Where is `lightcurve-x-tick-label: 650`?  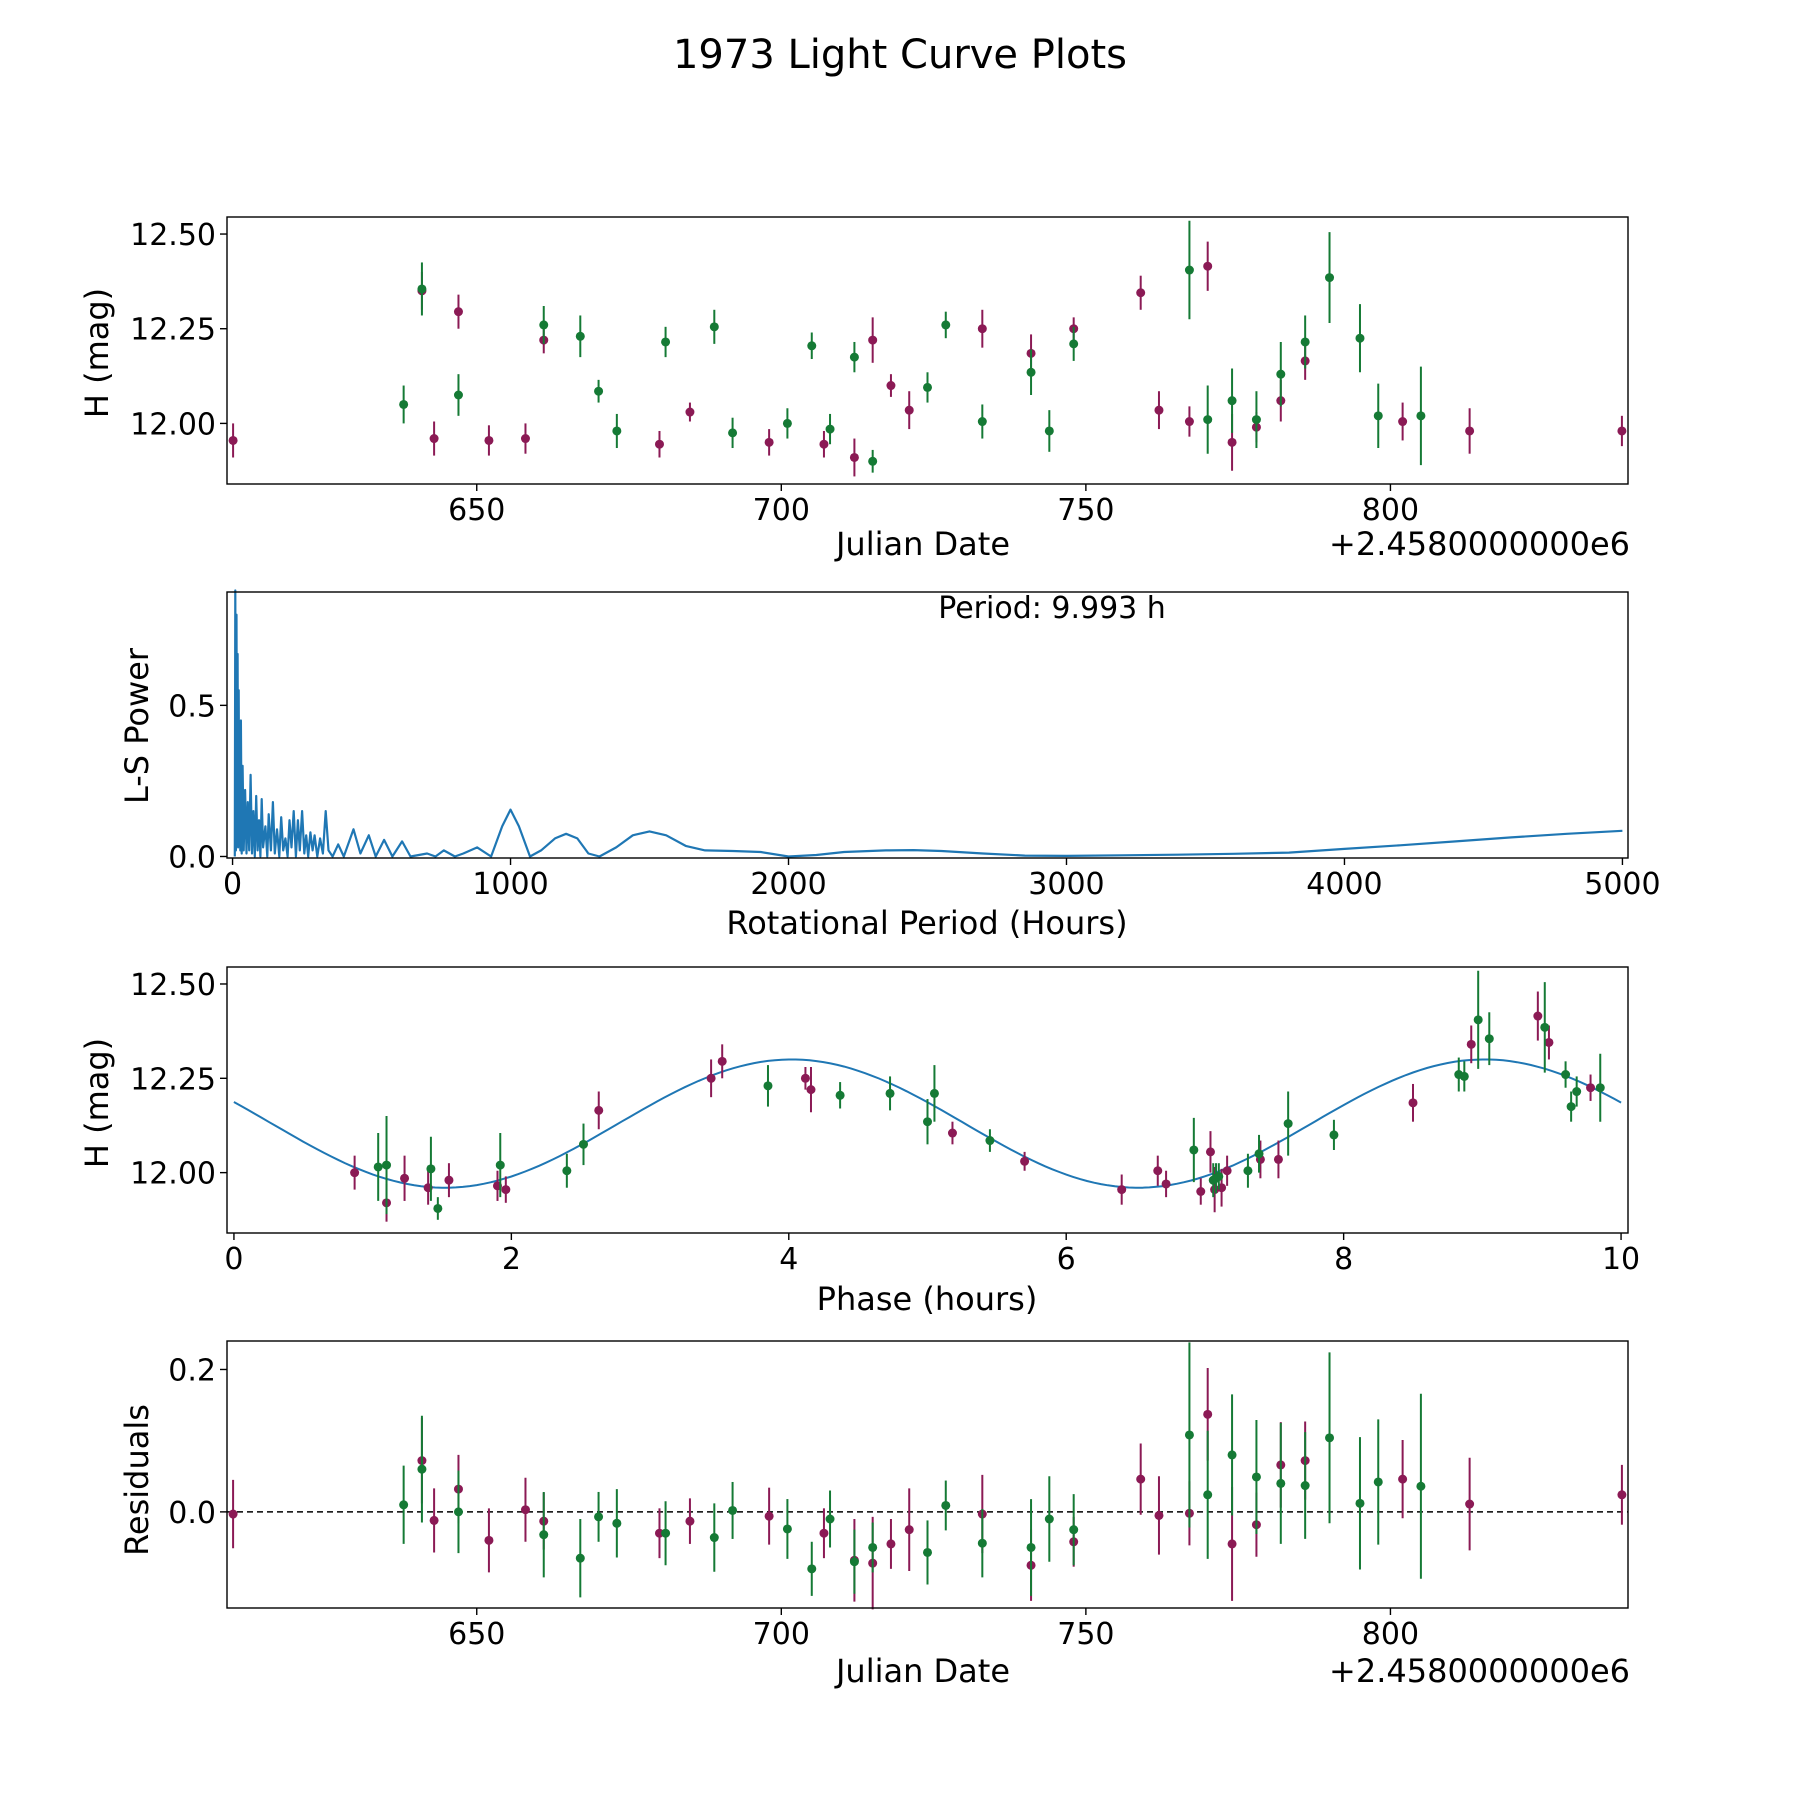
lightcurve-x-tick-label: 650 is located at coordinates (476, 510).